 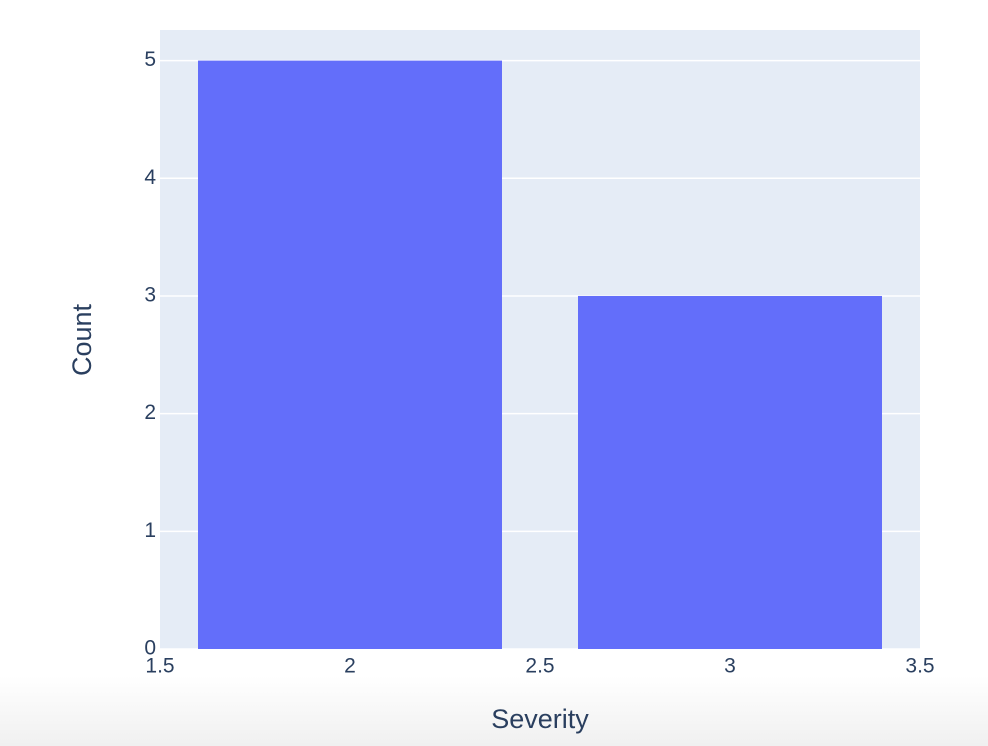 What do you see at coordinates (730, 666) in the screenshot?
I see `x-tick-label: 3` at bounding box center [730, 666].